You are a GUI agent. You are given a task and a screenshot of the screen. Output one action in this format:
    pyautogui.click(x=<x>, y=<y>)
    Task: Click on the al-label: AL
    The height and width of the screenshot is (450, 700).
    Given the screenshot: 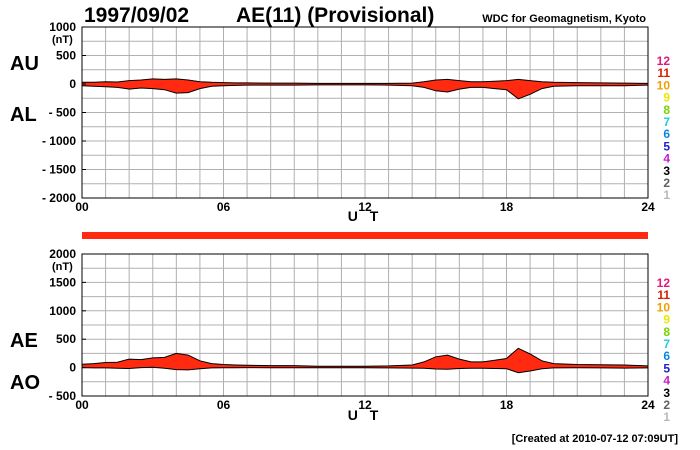 What is the action you would take?
    pyautogui.click(x=23, y=115)
    